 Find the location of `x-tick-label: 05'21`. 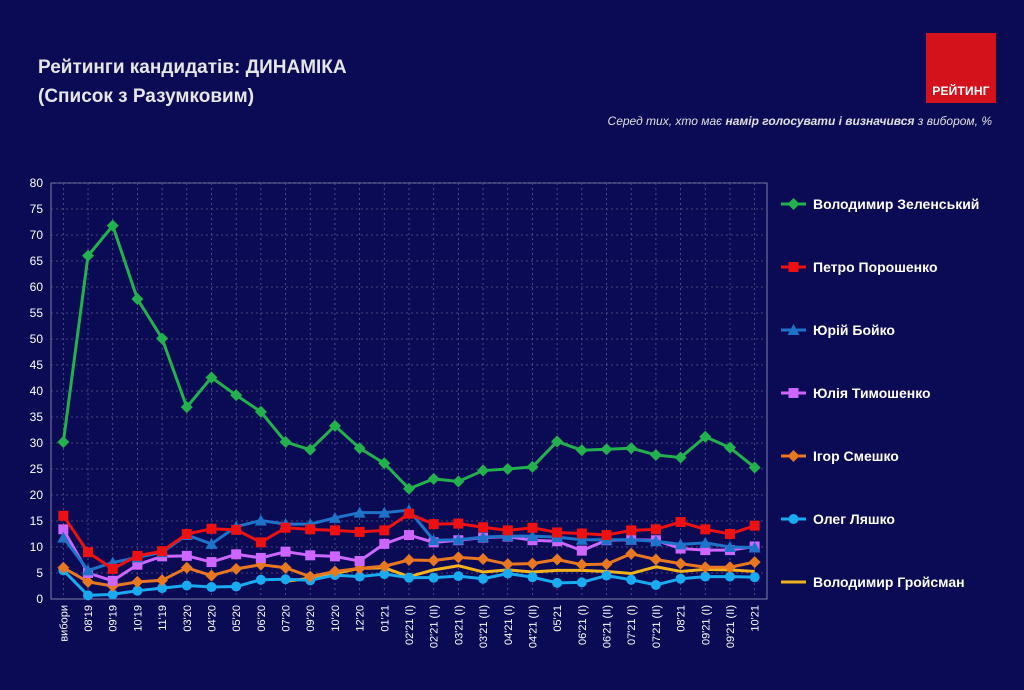

x-tick-label: 05'21 is located at coordinates (558, 618).